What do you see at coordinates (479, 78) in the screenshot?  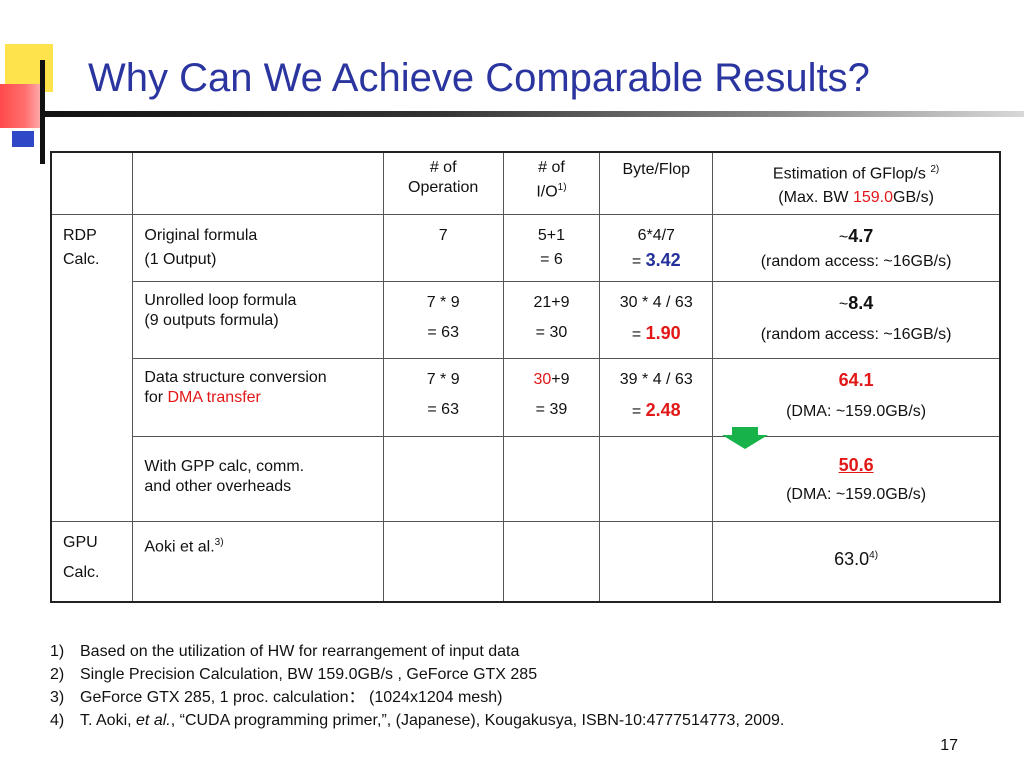 I see `slide-title: Why Can We Achieve Comparable Results?` at bounding box center [479, 78].